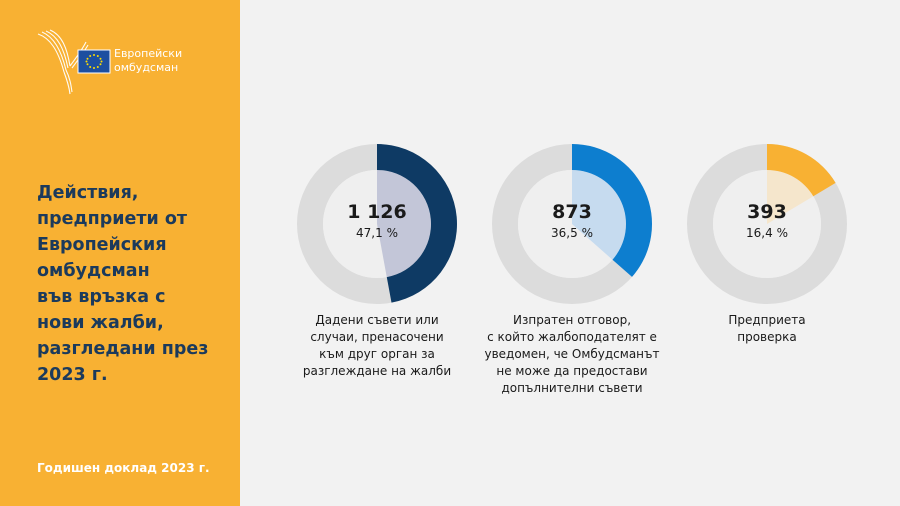  I want to click on title-line: предприети от, so click(112, 219).